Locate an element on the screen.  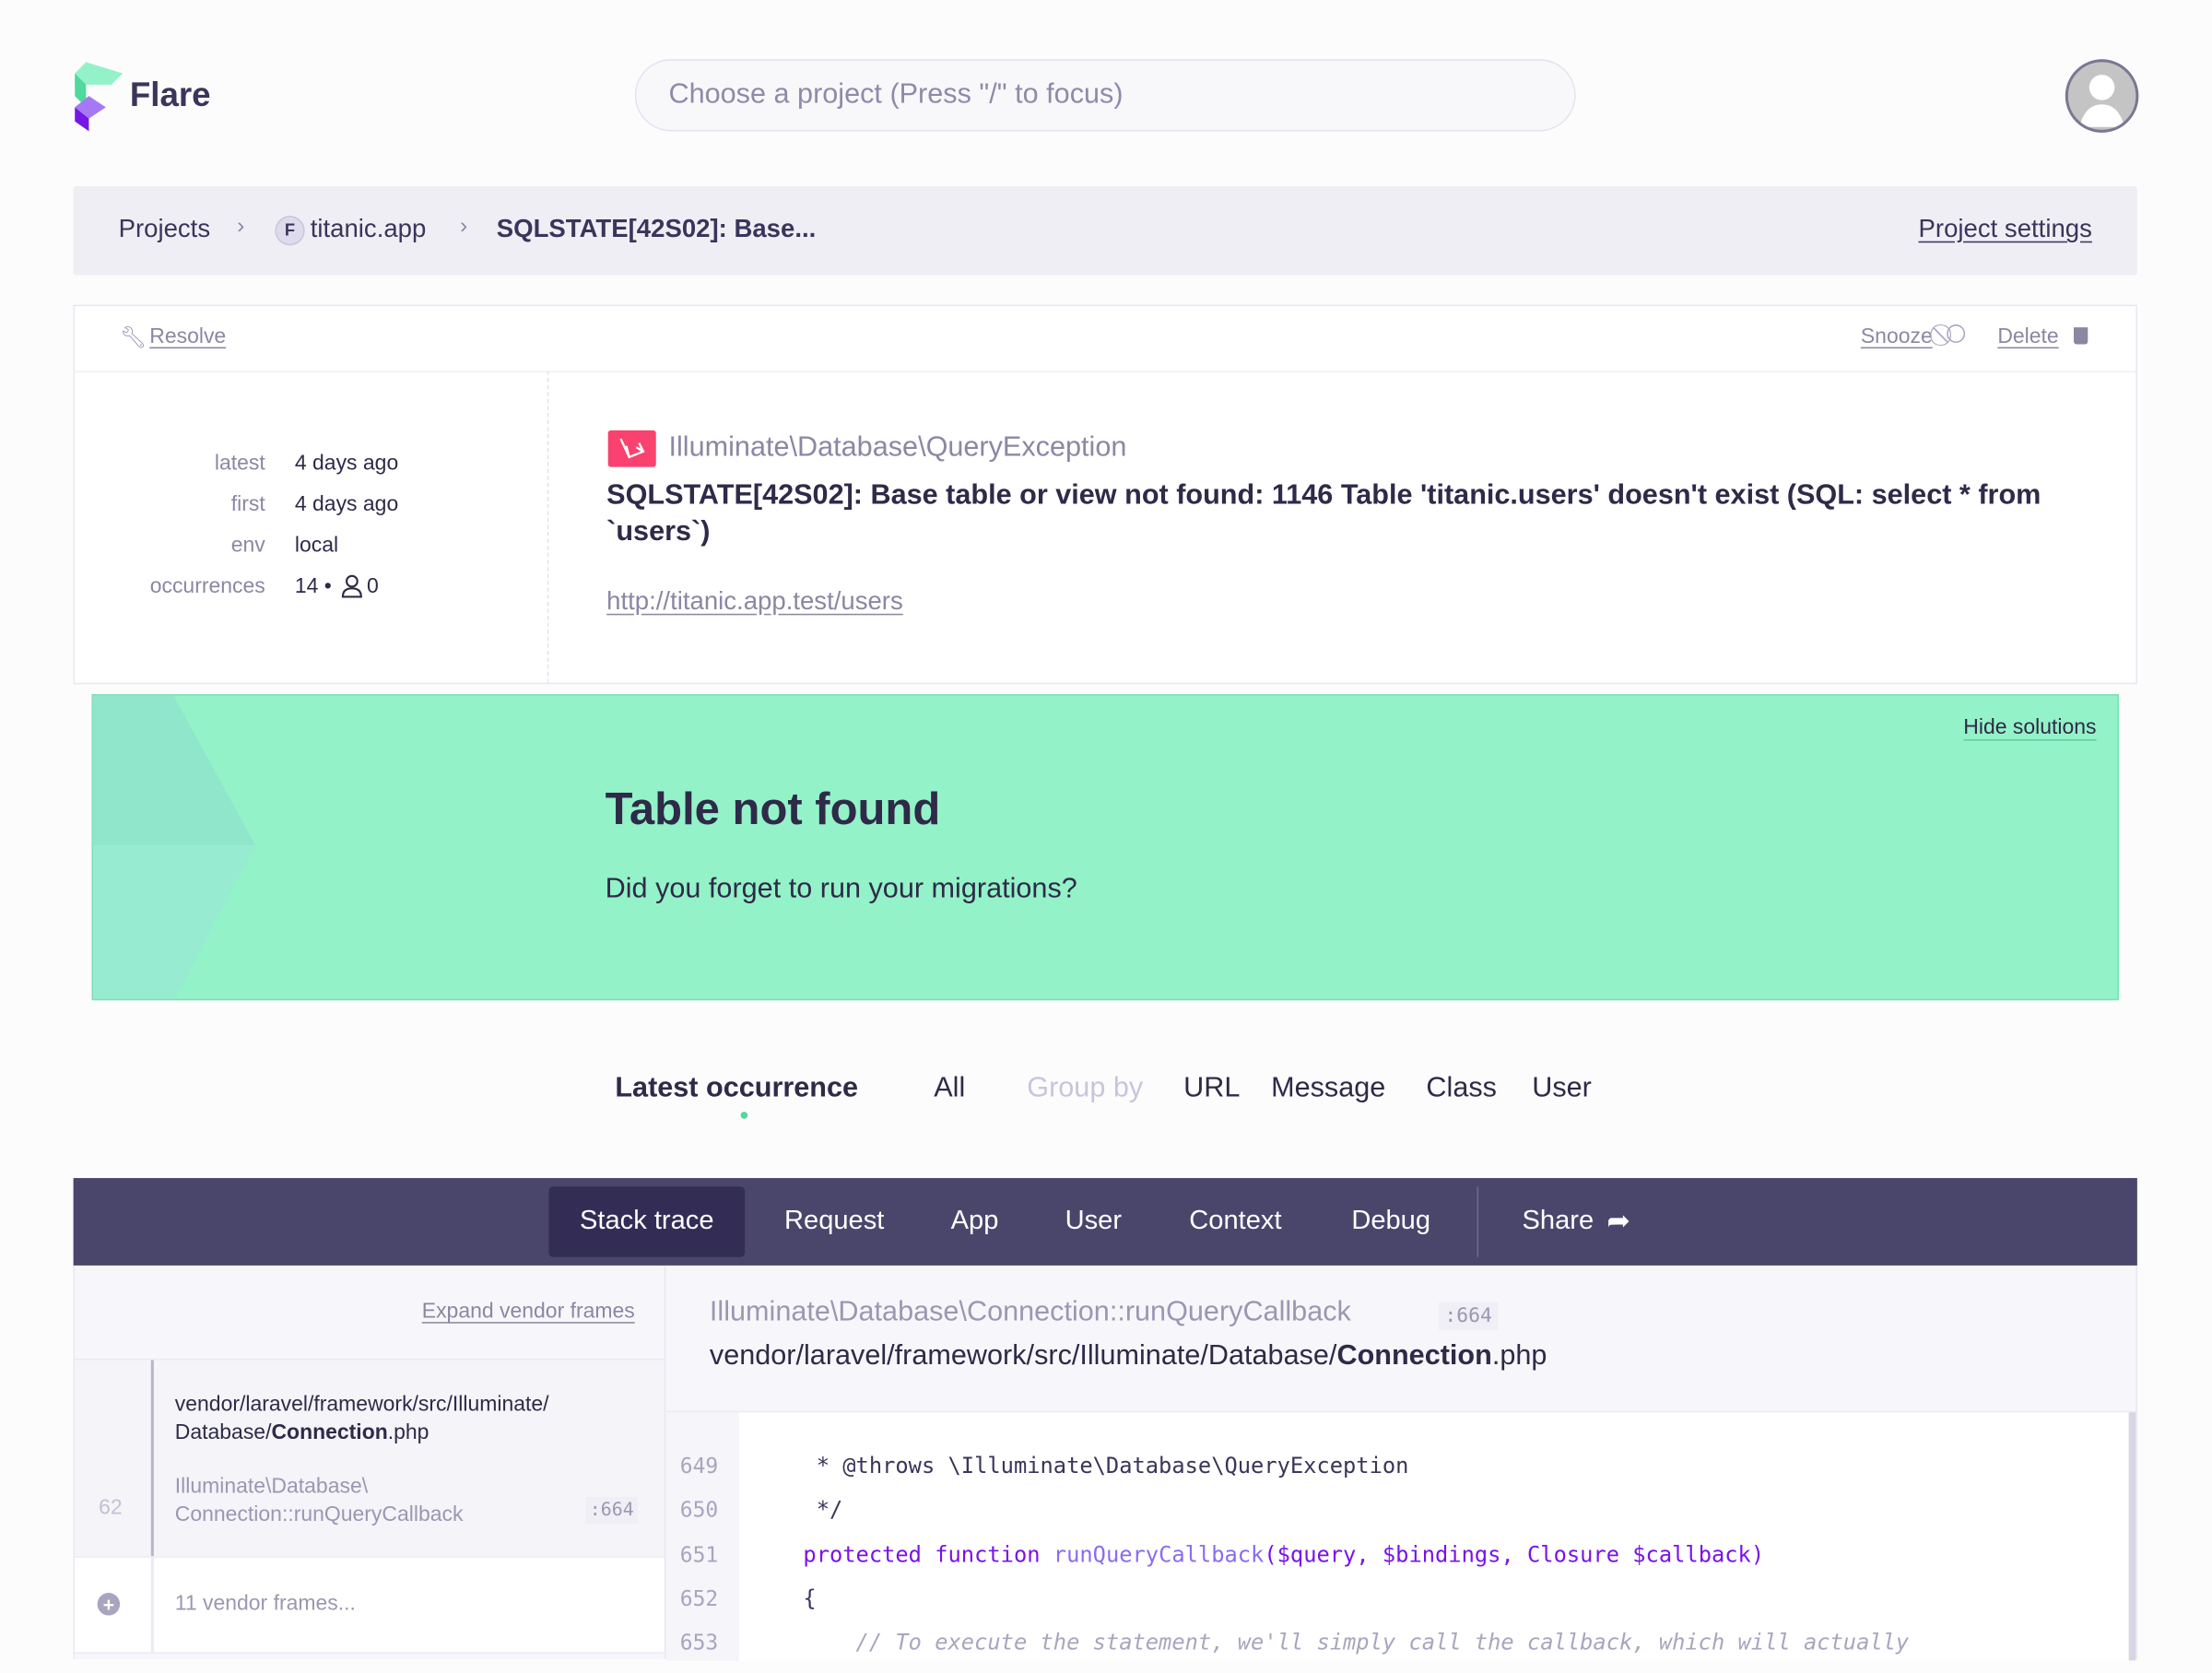
line-gutter is located at coordinates (702, 1537).